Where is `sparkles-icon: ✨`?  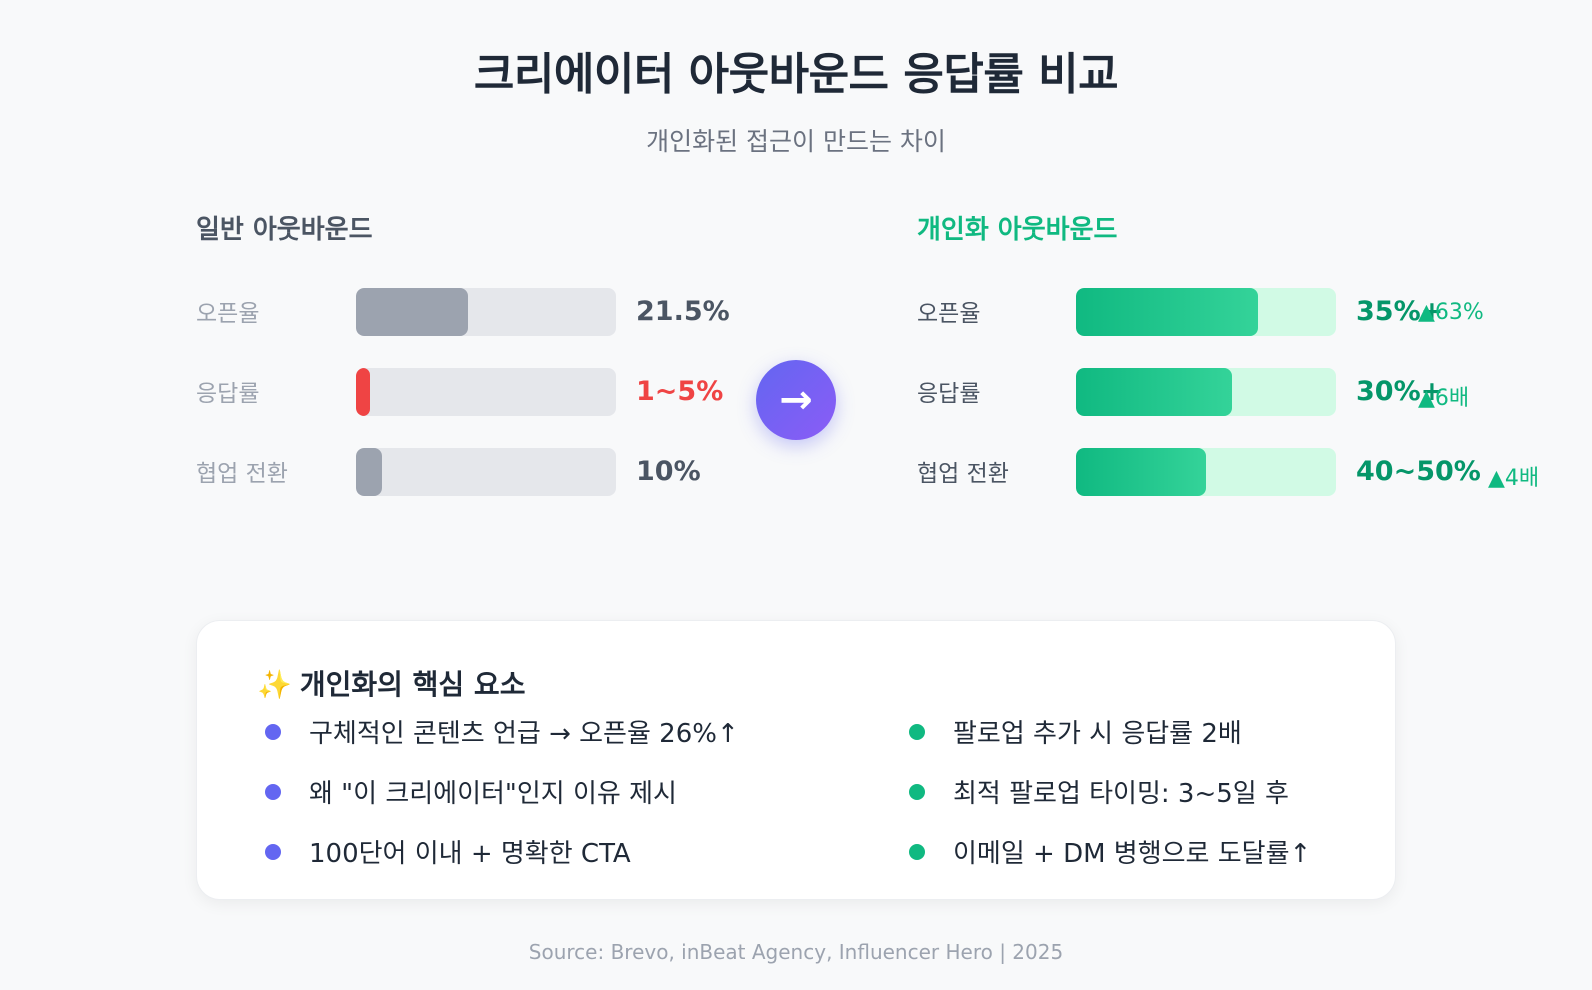
sparkles-icon: ✨ is located at coordinates (274, 684).